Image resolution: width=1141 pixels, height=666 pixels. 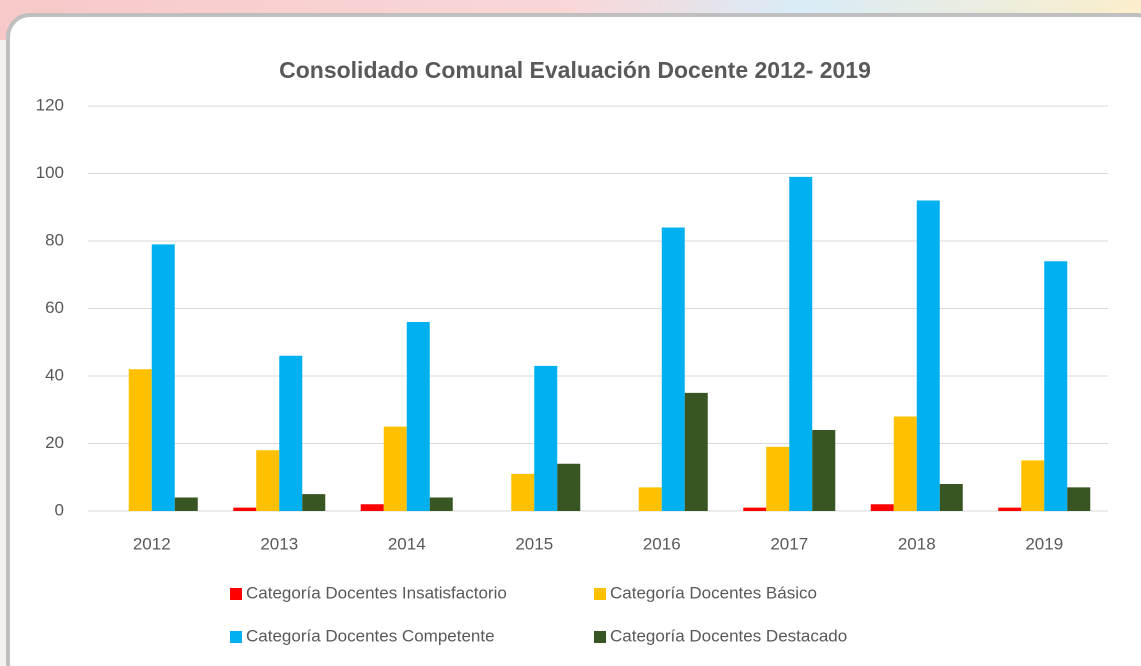 What do you see at coordinates (54, 374) in the screenshot?
I see `y-tick-label: 40` at bounding box center [54, 374].